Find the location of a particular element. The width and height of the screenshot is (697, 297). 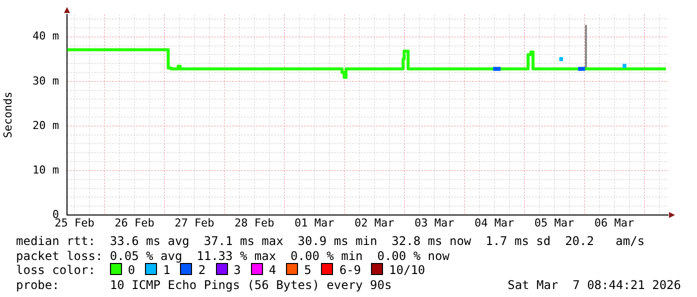

text: packet loss: 0.05 % avg 11.33 % max 0.00 % min 0.00 % now is located at coordinates (233, 256).